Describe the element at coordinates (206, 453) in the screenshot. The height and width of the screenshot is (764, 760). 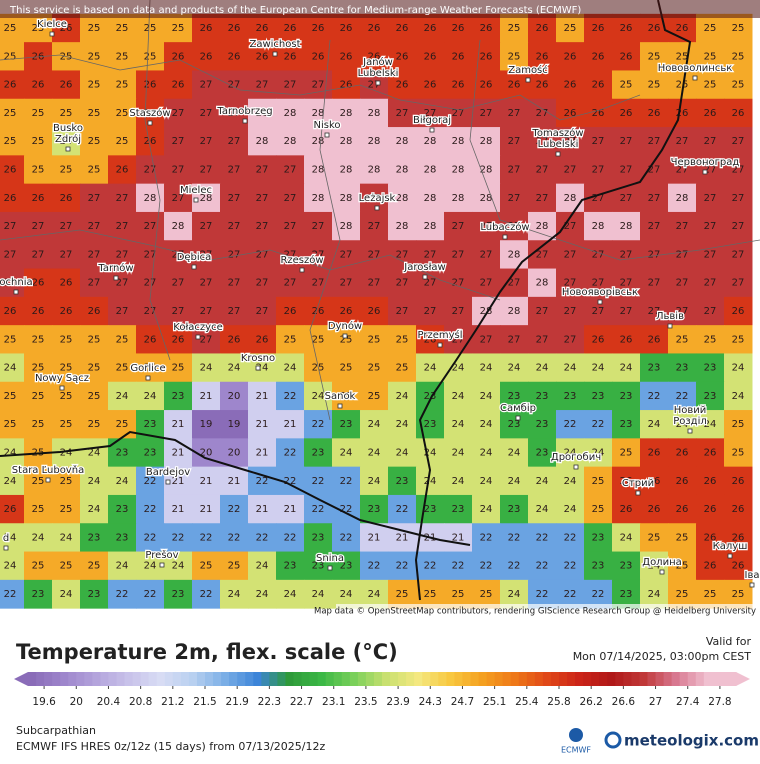
I see `temp-value: 20` at that location.